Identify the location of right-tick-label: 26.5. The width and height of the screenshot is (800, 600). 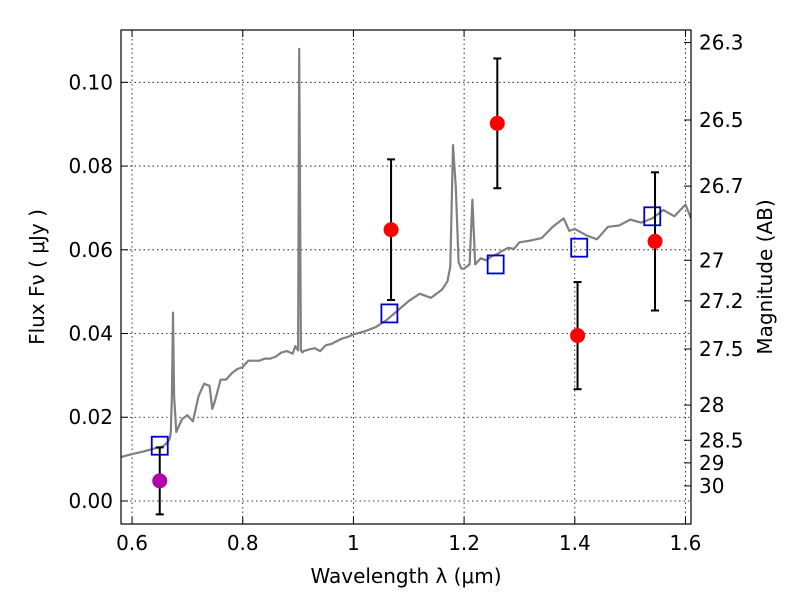
(721, 120).